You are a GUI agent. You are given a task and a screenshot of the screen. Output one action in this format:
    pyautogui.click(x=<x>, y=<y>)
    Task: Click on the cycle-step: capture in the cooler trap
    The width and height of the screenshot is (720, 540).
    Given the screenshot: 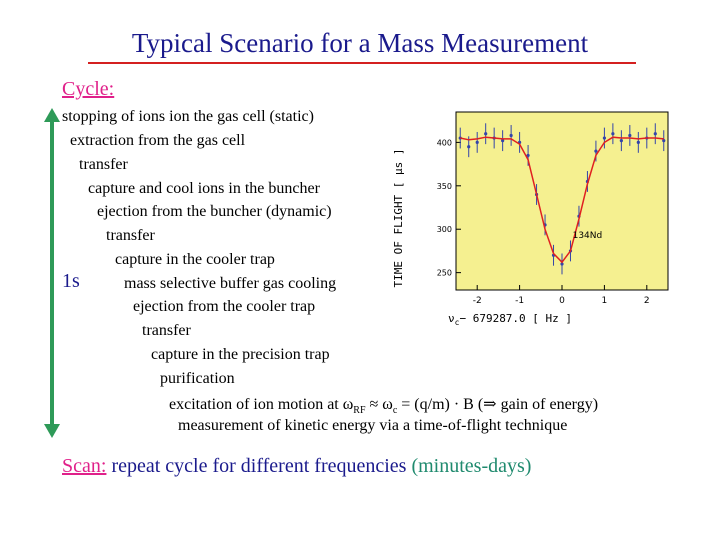 What is the action you would take?
    pyautogui.click(x=195, y=259)
    